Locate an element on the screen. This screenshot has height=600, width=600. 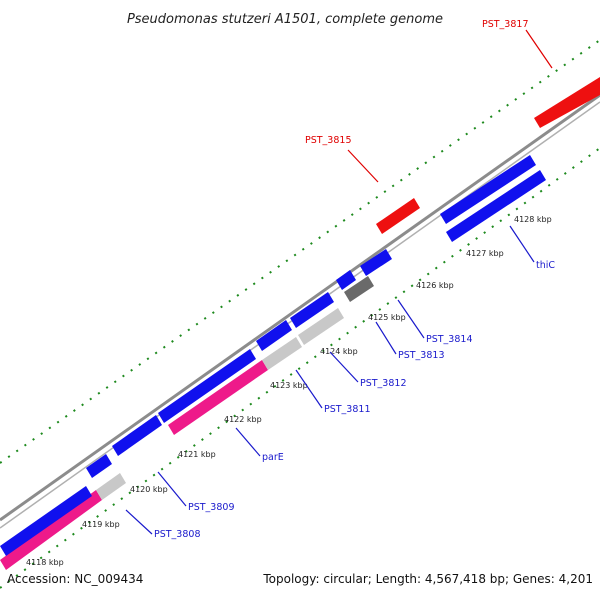
tick-label: 4123 kbp is located at coordinates (289, 385).